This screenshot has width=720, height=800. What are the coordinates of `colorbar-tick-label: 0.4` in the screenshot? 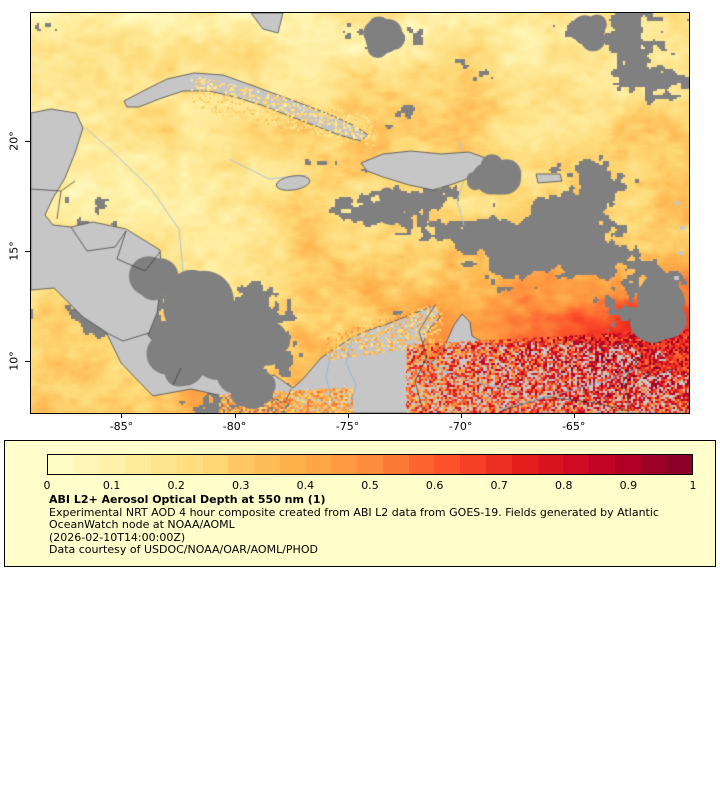 It's located at (305, 485).